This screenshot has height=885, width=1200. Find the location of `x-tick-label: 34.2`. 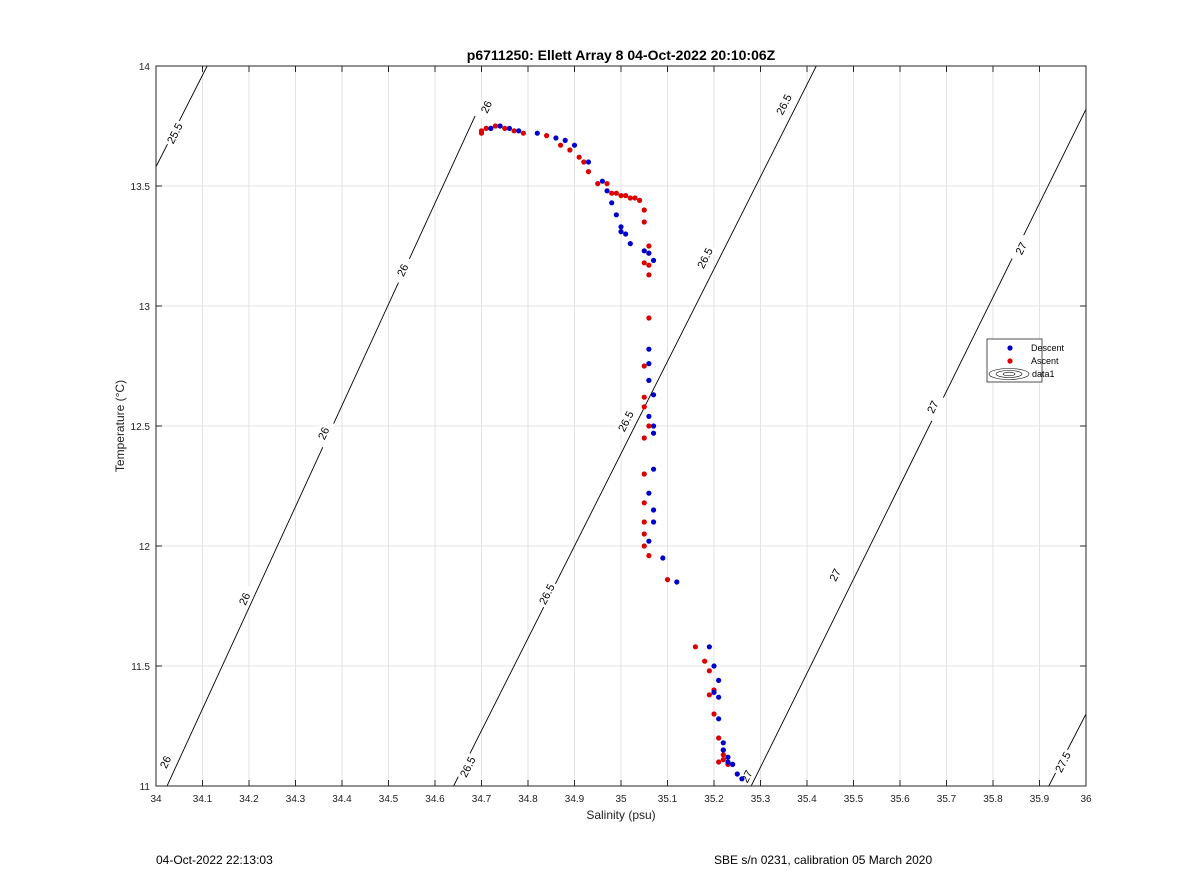

x-tick-label: 34.2 is located at coordinates (249, 799).